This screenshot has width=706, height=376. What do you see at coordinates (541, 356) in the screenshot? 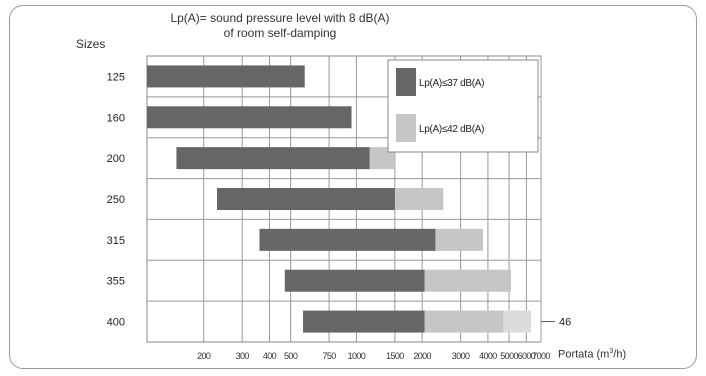
I see `x-tick-label: 7000` at bounding box center [541, 356].